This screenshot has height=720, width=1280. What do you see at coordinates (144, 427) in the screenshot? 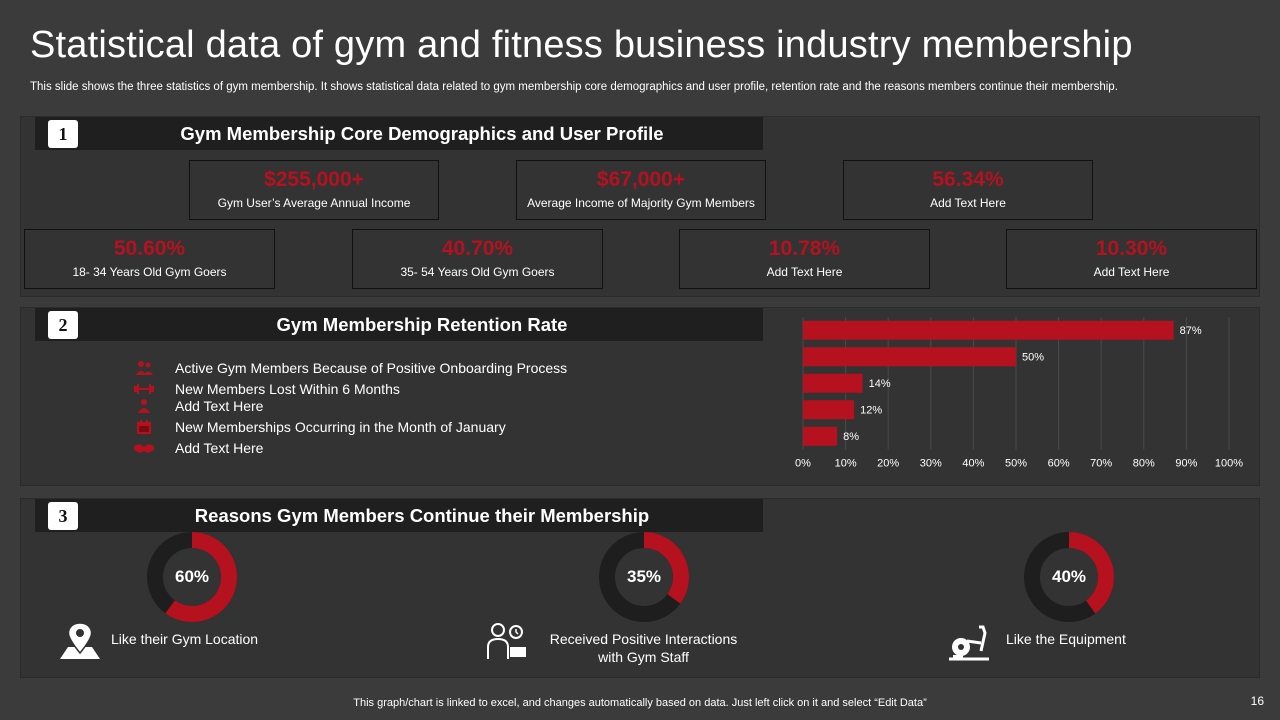
I see `calendar-icon` at bounding box center [144, 427].